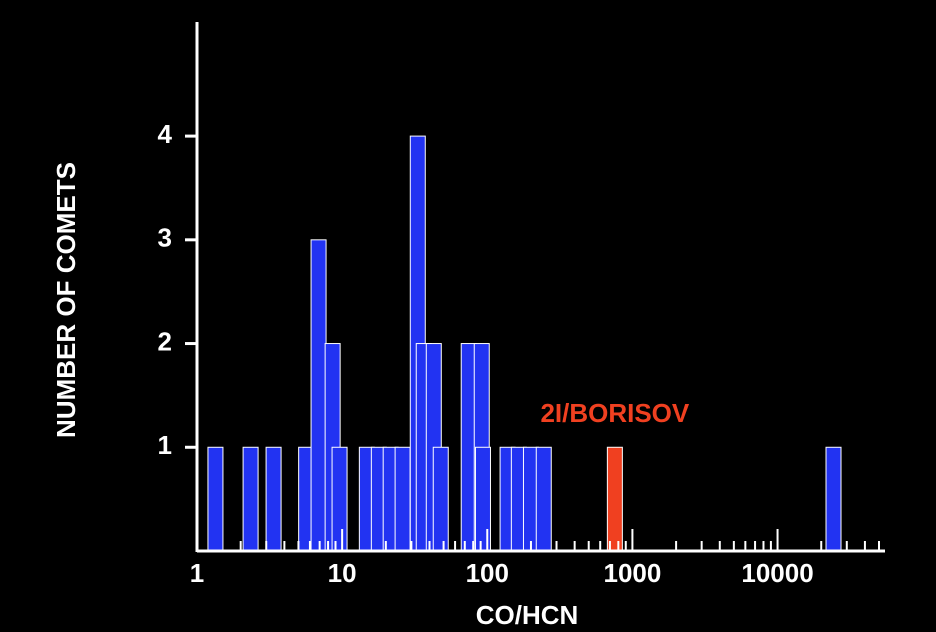 Image resolution: width=936 pixels, height=632 pixels. Describe the element at coordinates (165, 134) in the screenshot. I see `y-tick-label: 4` at that location.